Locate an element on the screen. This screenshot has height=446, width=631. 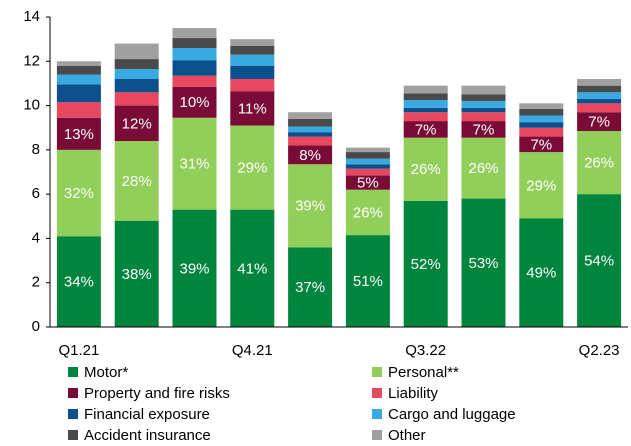
share-label: 31% is located at coordinates (194, 164).